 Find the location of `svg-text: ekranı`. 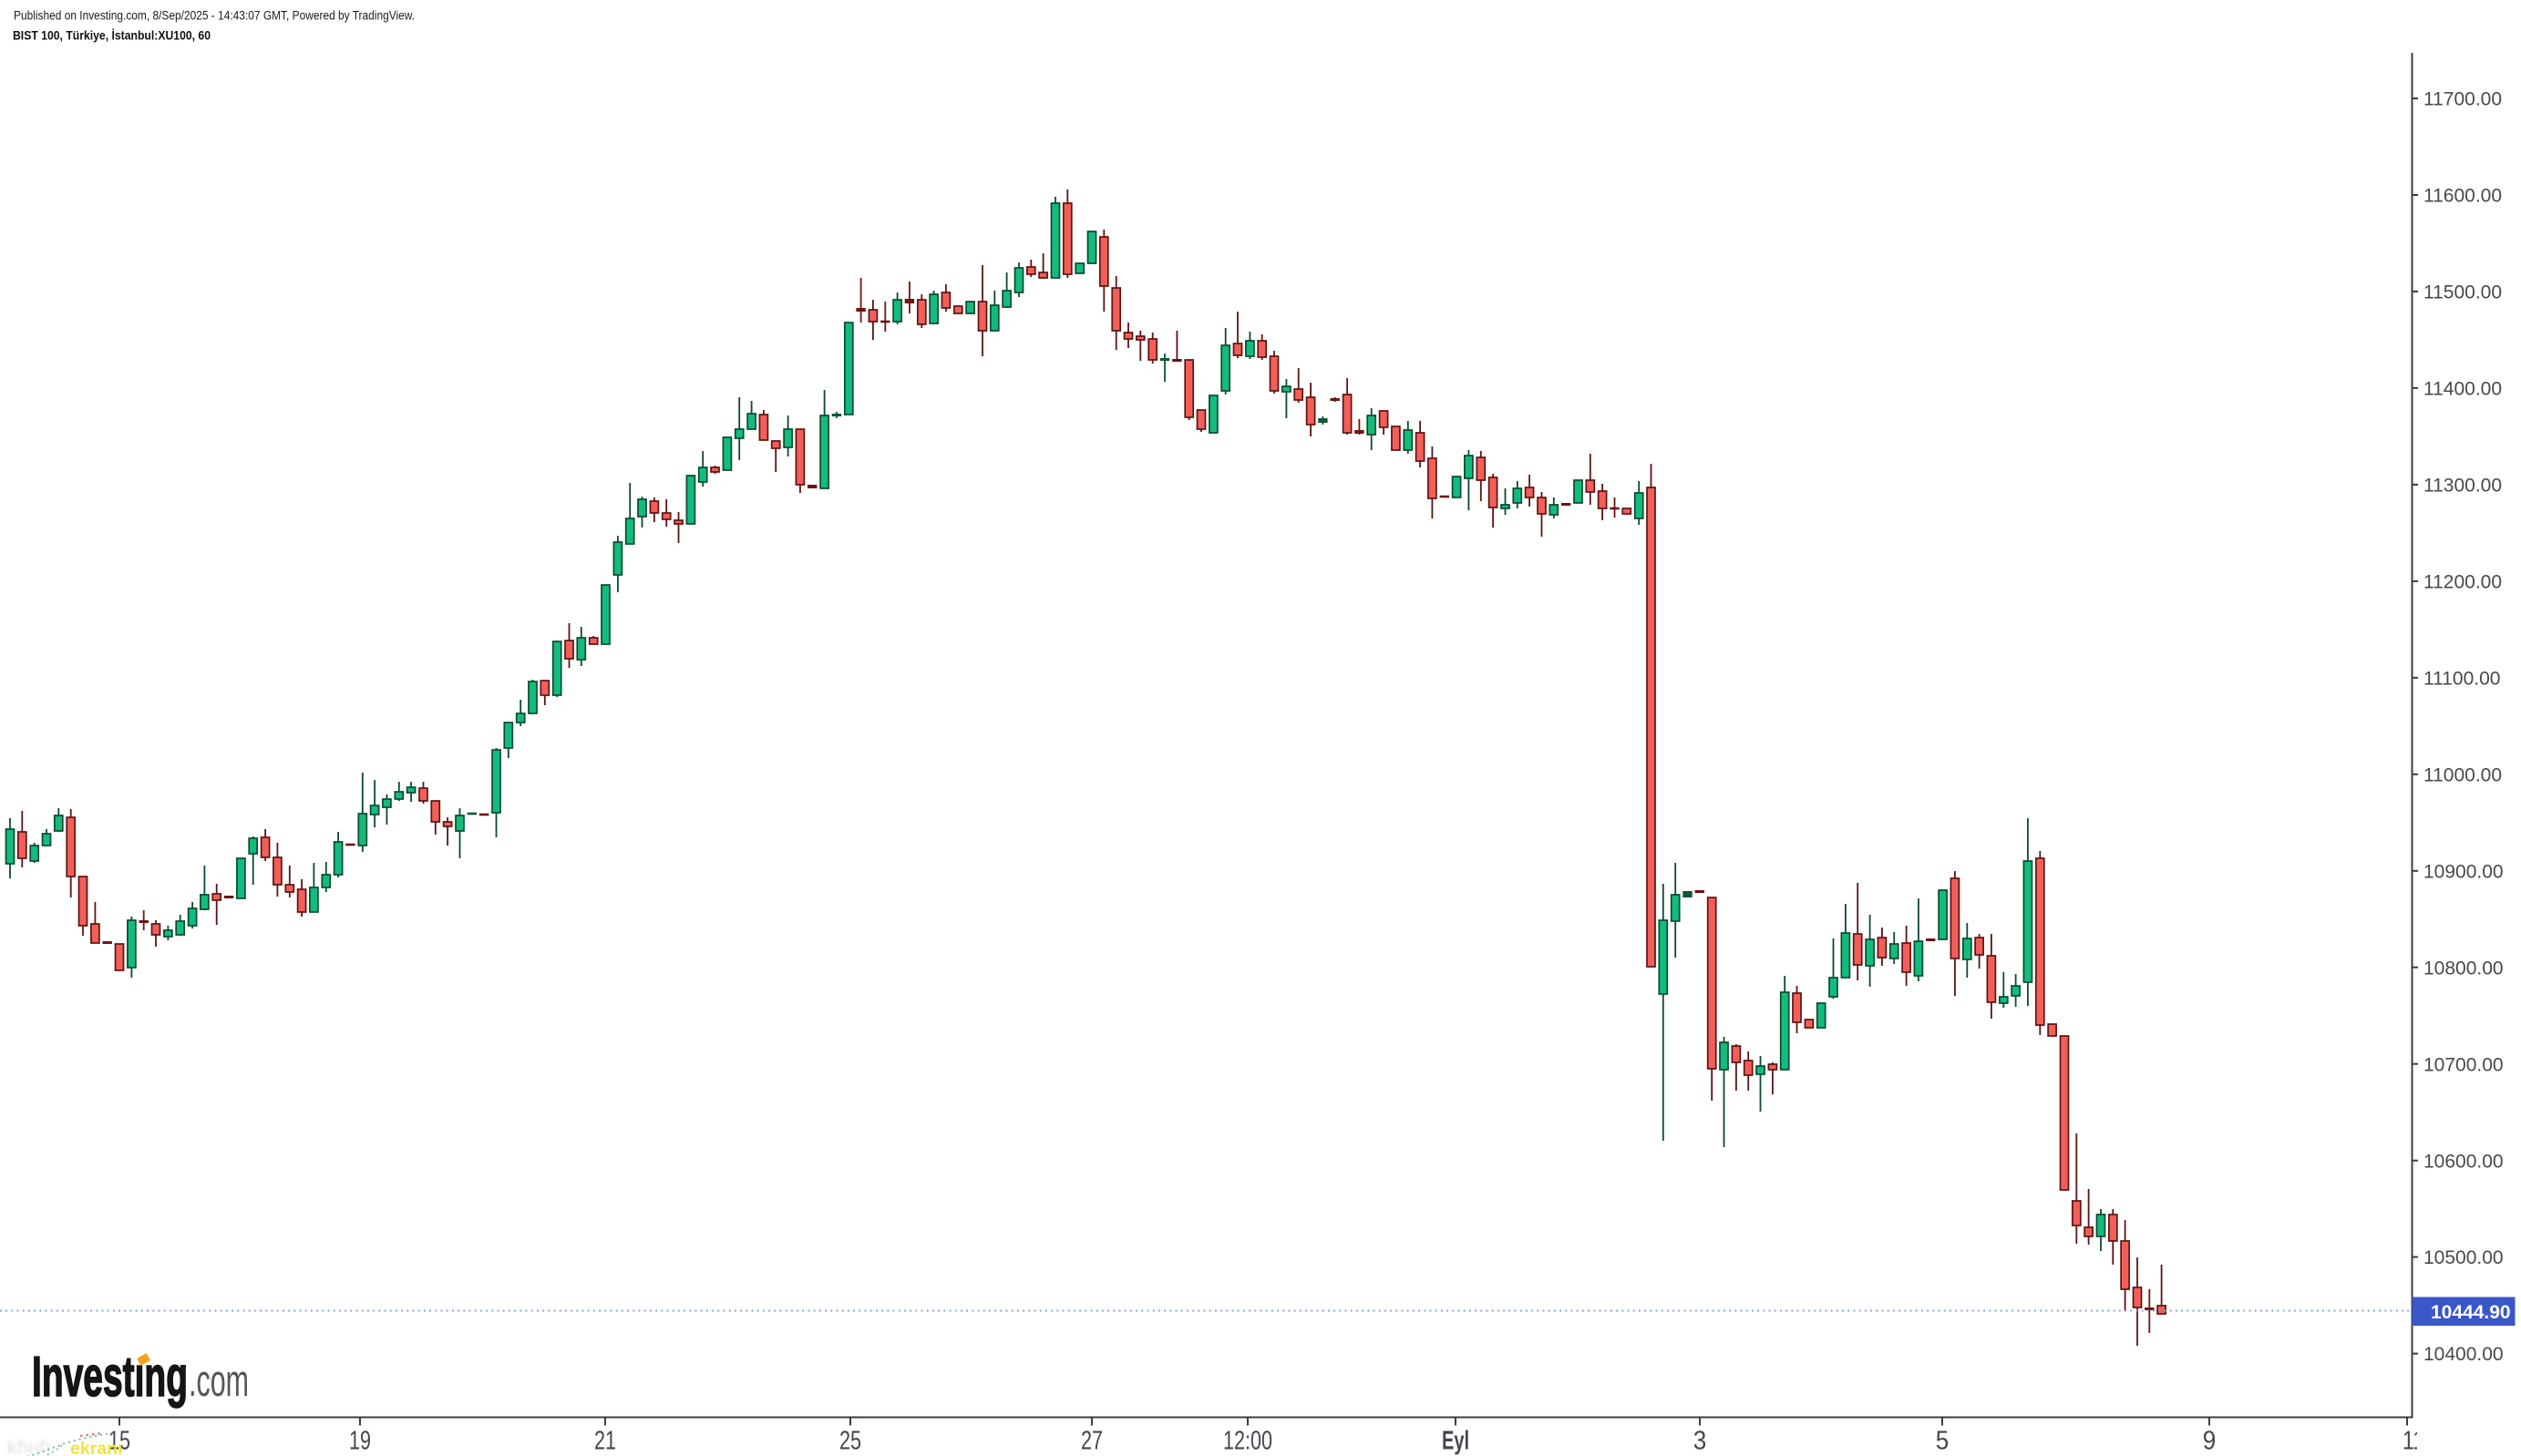

svg-text: ekranı is located at coordinates (96, 1448).